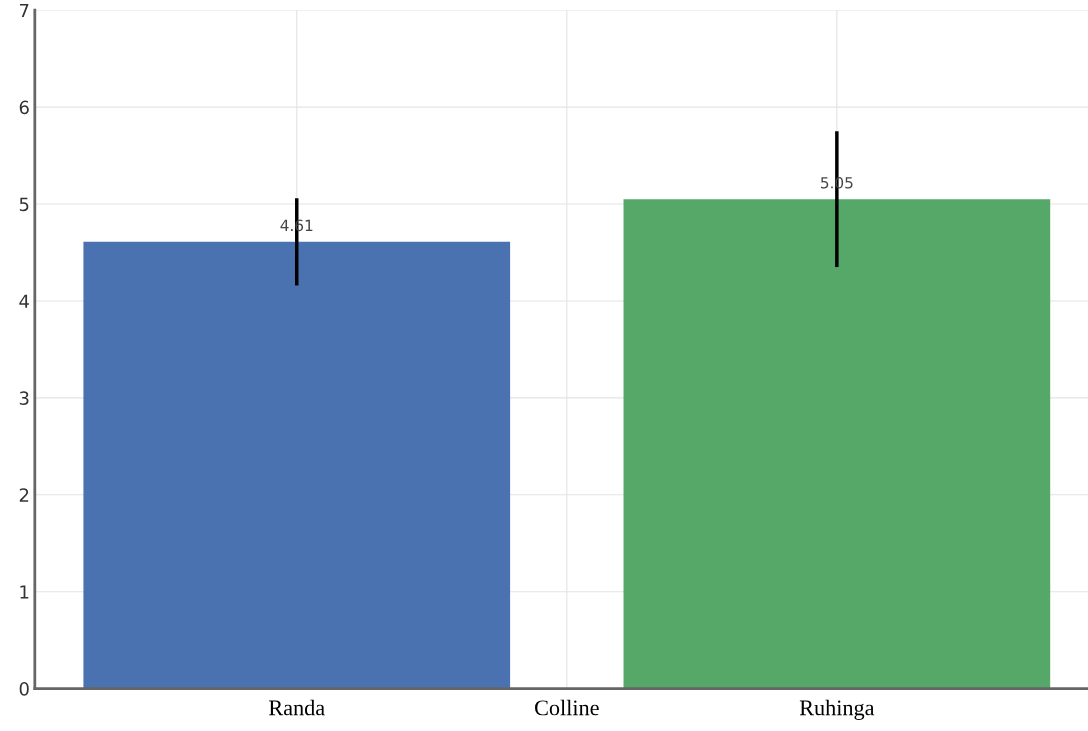 This screenshot has width=1088, height=731. I want to click on y-tick-label: 2, so click(24, 495).